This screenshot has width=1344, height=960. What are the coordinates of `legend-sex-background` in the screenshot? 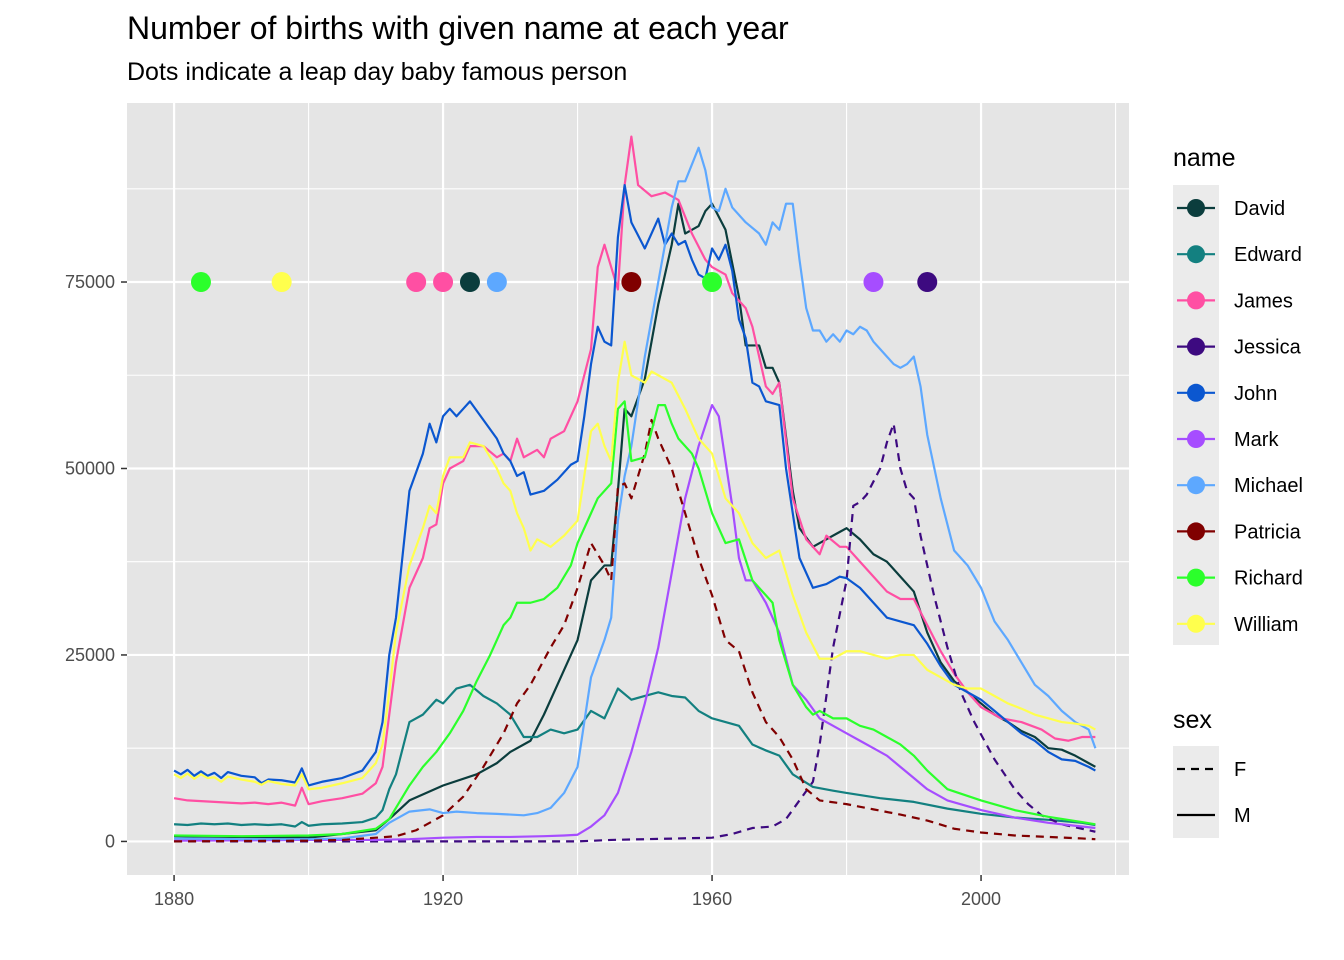 It's located at (1196, 792).